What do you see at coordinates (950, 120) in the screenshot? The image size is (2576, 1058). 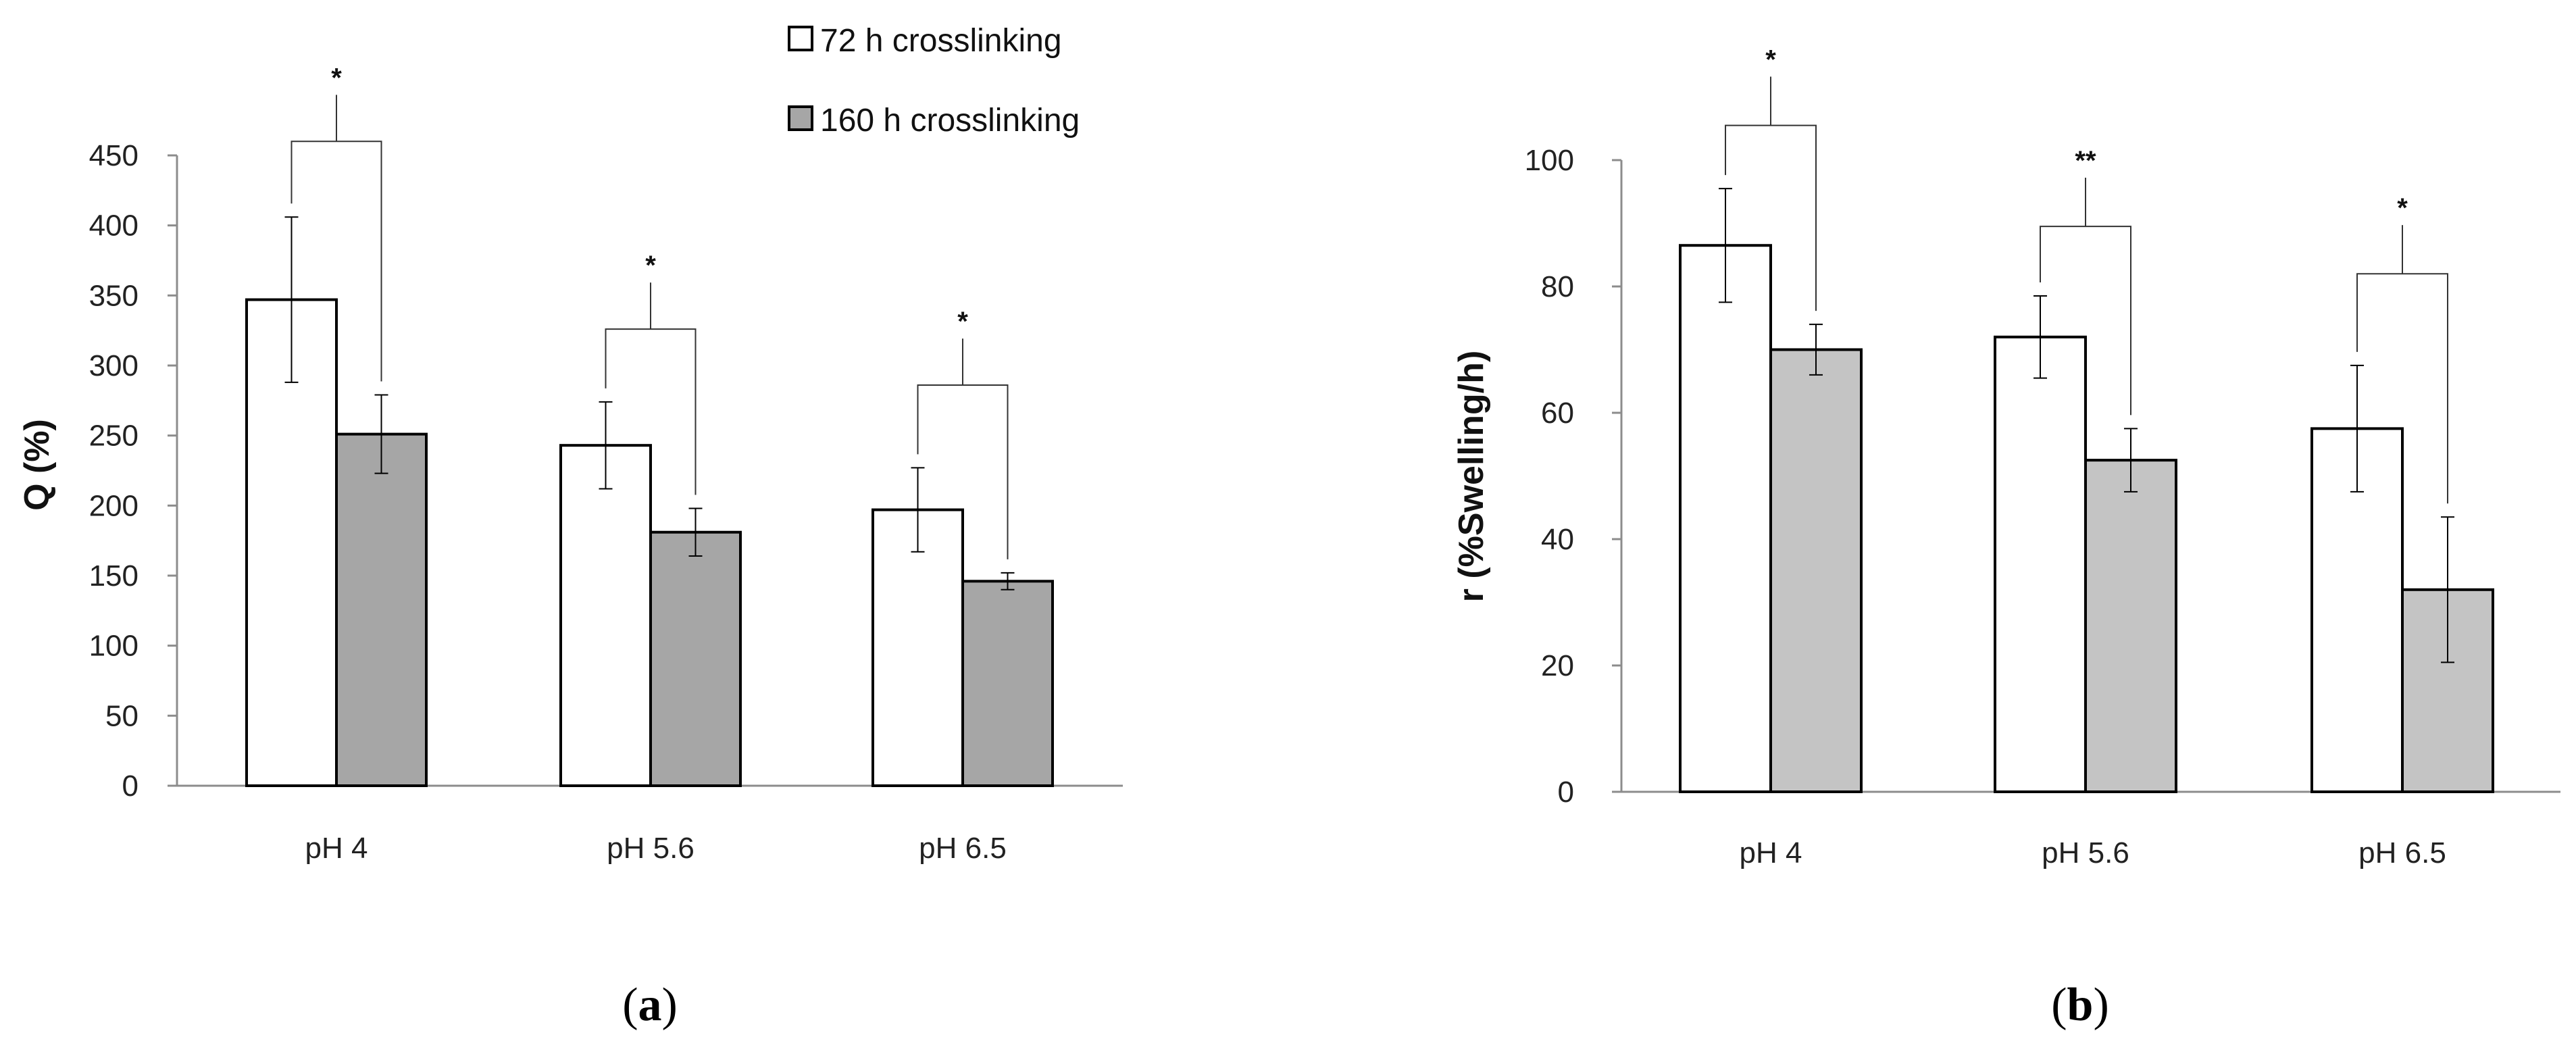 I see `legend-label-160h: 160 h crosslinking` at bounding box center [950, 120].